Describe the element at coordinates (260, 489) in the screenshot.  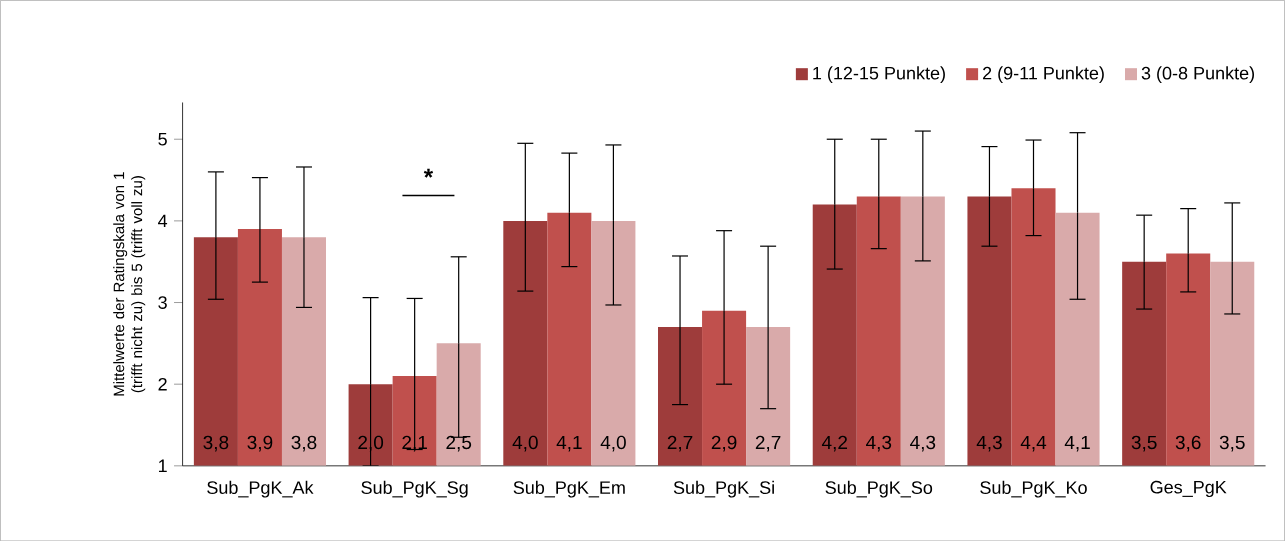
I see `x-tick-label: Sub_PgK_Ak` at that location.